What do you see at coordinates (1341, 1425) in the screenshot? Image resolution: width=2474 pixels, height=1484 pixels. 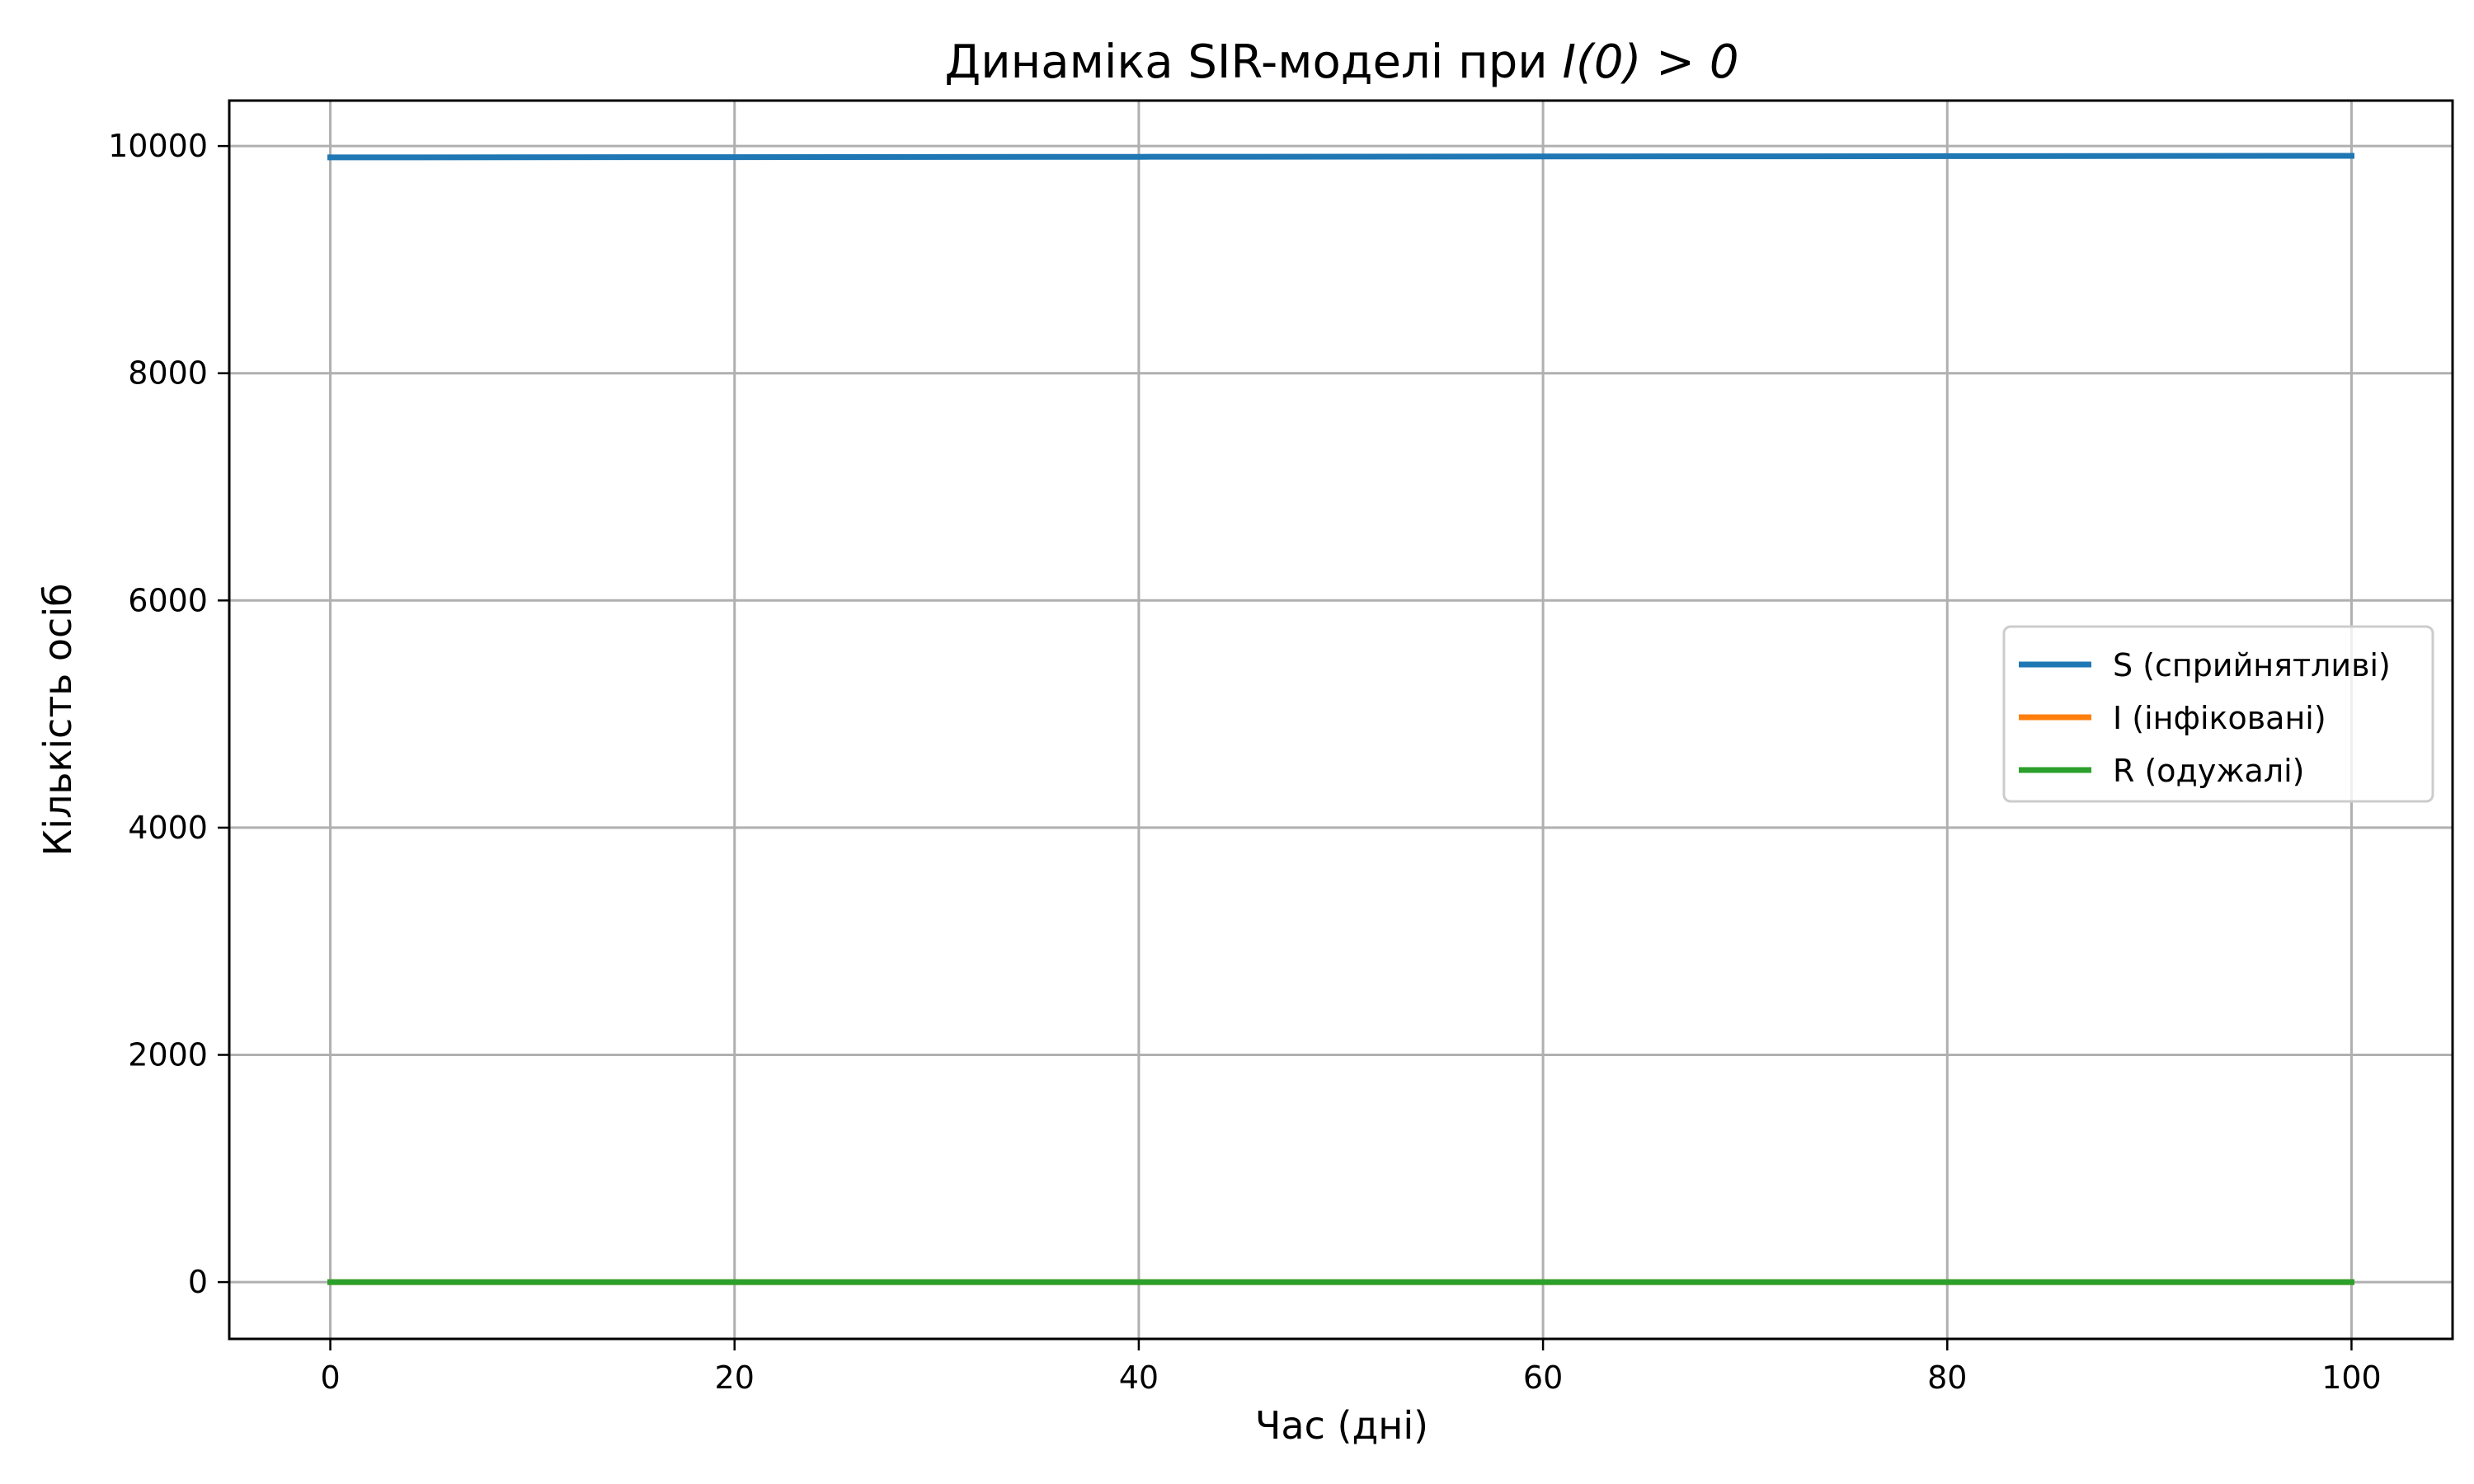 I see `x-axis-label: Час (дні)` at bounding box center [1341, 1425].